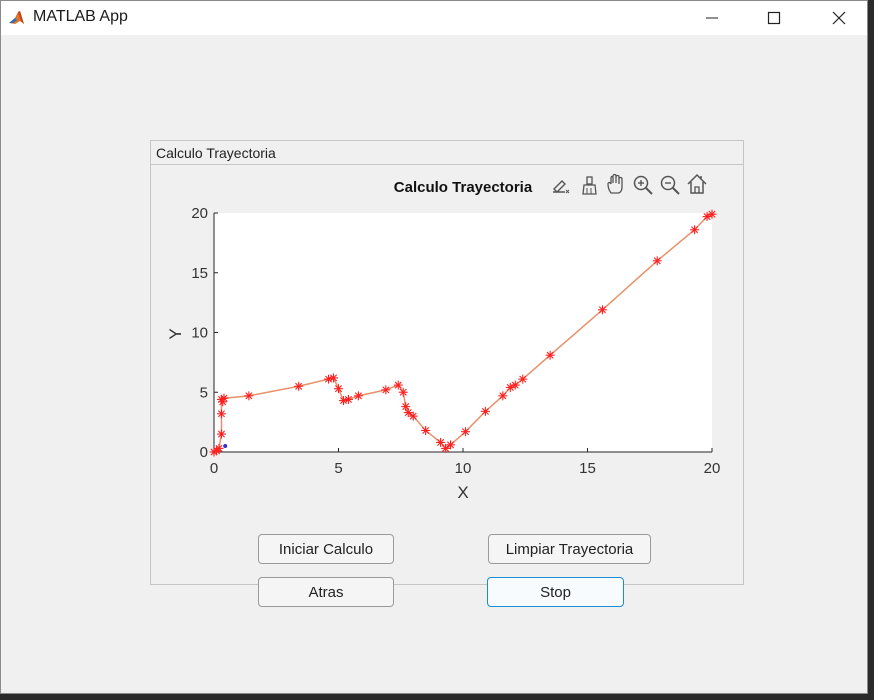 This screenshot has width=874, height=700. I want to click on close-icon, so click(839, 18).